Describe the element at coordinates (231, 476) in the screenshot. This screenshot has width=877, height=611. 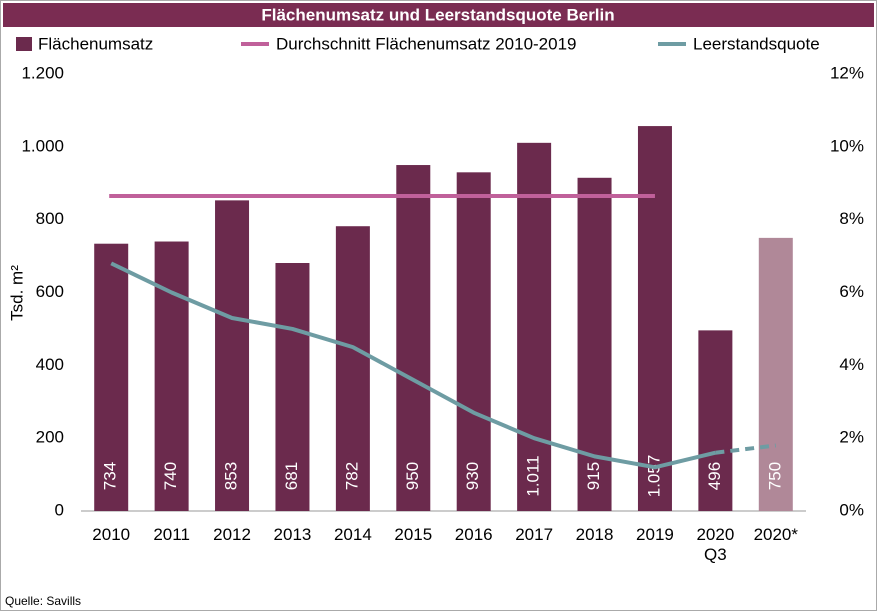
I see `value-label: 853` at that location.